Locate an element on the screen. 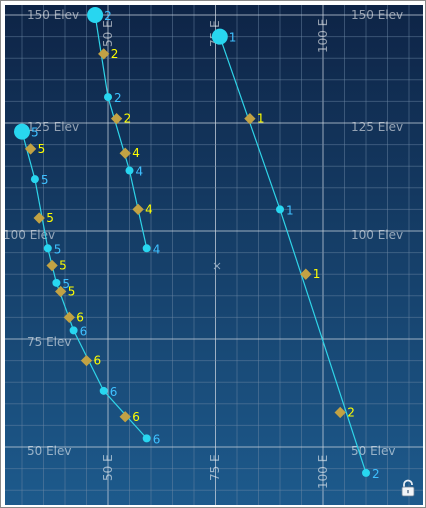 The height and width of the screenshot is (508, 426). elev-label-75: 75 Elev is located at coordinates (49, 342).